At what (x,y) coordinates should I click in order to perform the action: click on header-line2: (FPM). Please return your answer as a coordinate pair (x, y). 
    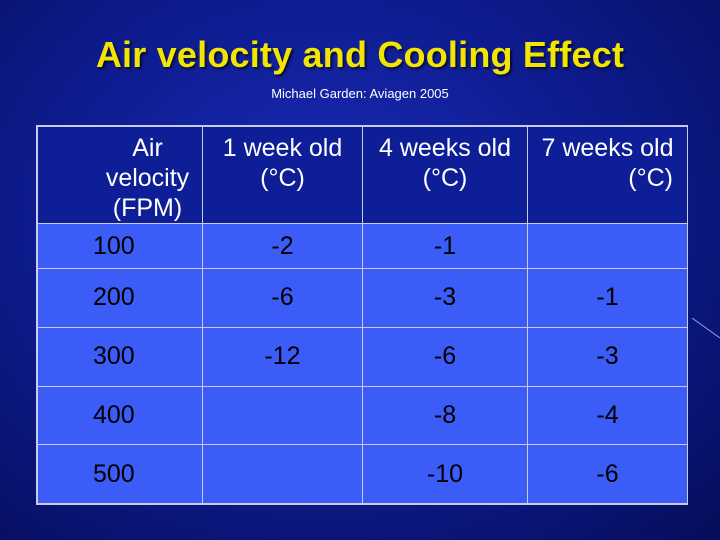
    Looking at the image, I should click on (147, 208).